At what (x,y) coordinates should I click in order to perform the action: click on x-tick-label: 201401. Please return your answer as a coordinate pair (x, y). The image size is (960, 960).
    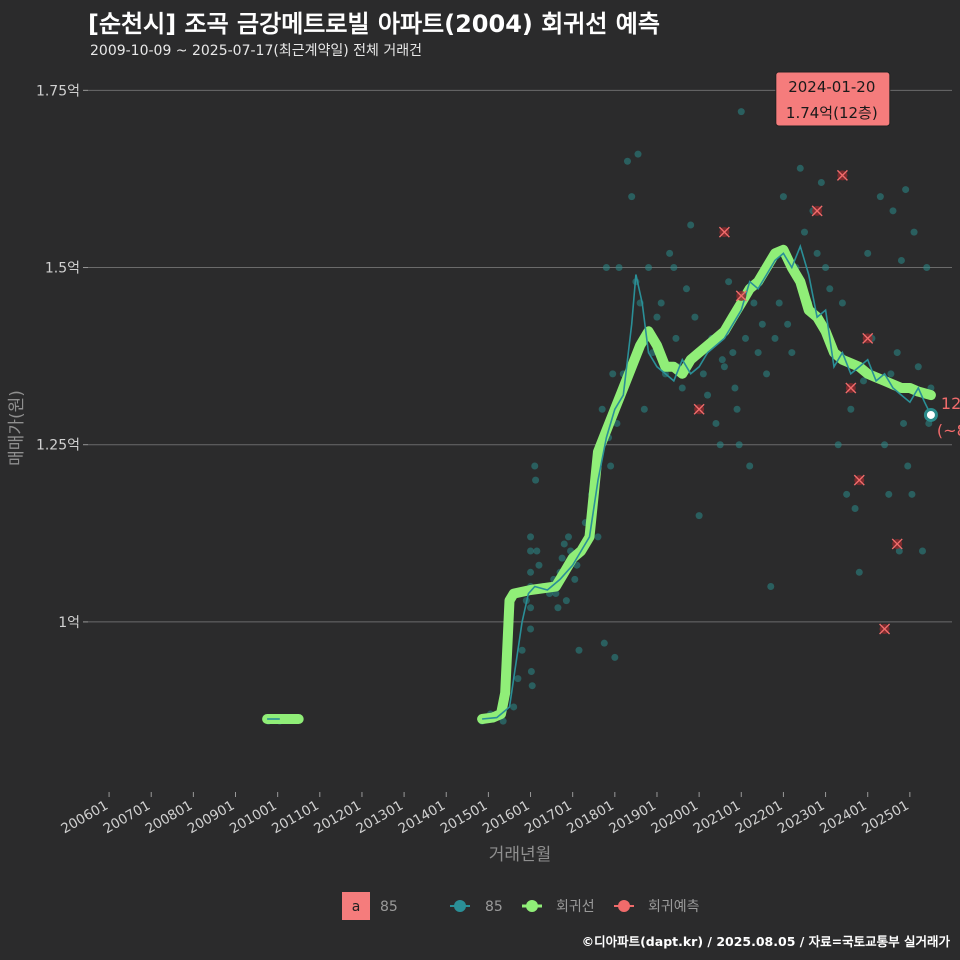
    Looking at the image, I should click on (422, 818).